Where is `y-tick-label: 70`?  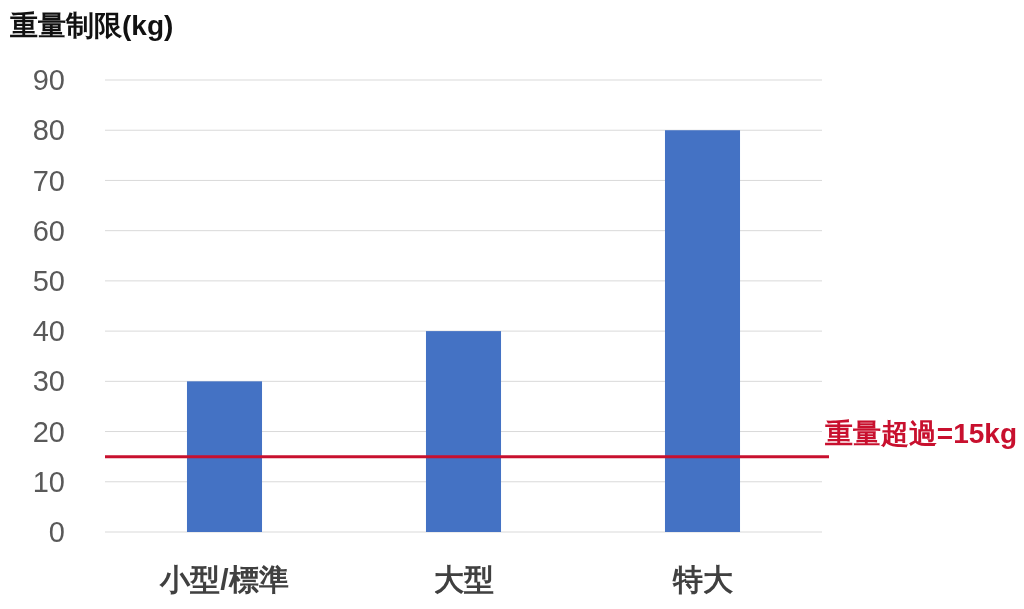
y-tick-label: 70 is located at coordinates (48, 180).